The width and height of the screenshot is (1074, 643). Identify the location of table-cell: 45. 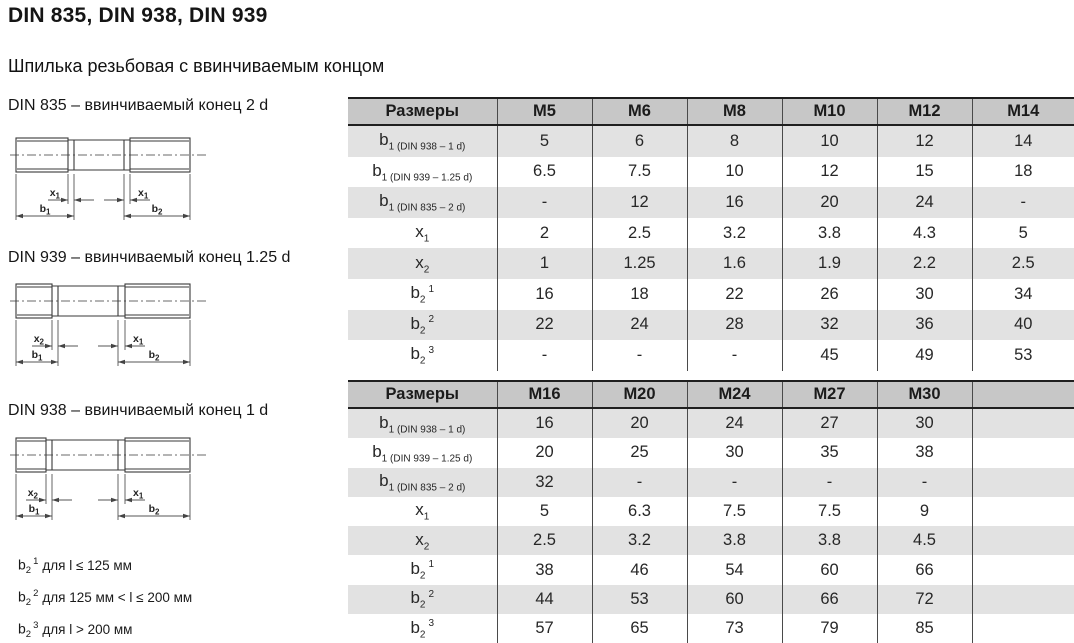
(829, 355).